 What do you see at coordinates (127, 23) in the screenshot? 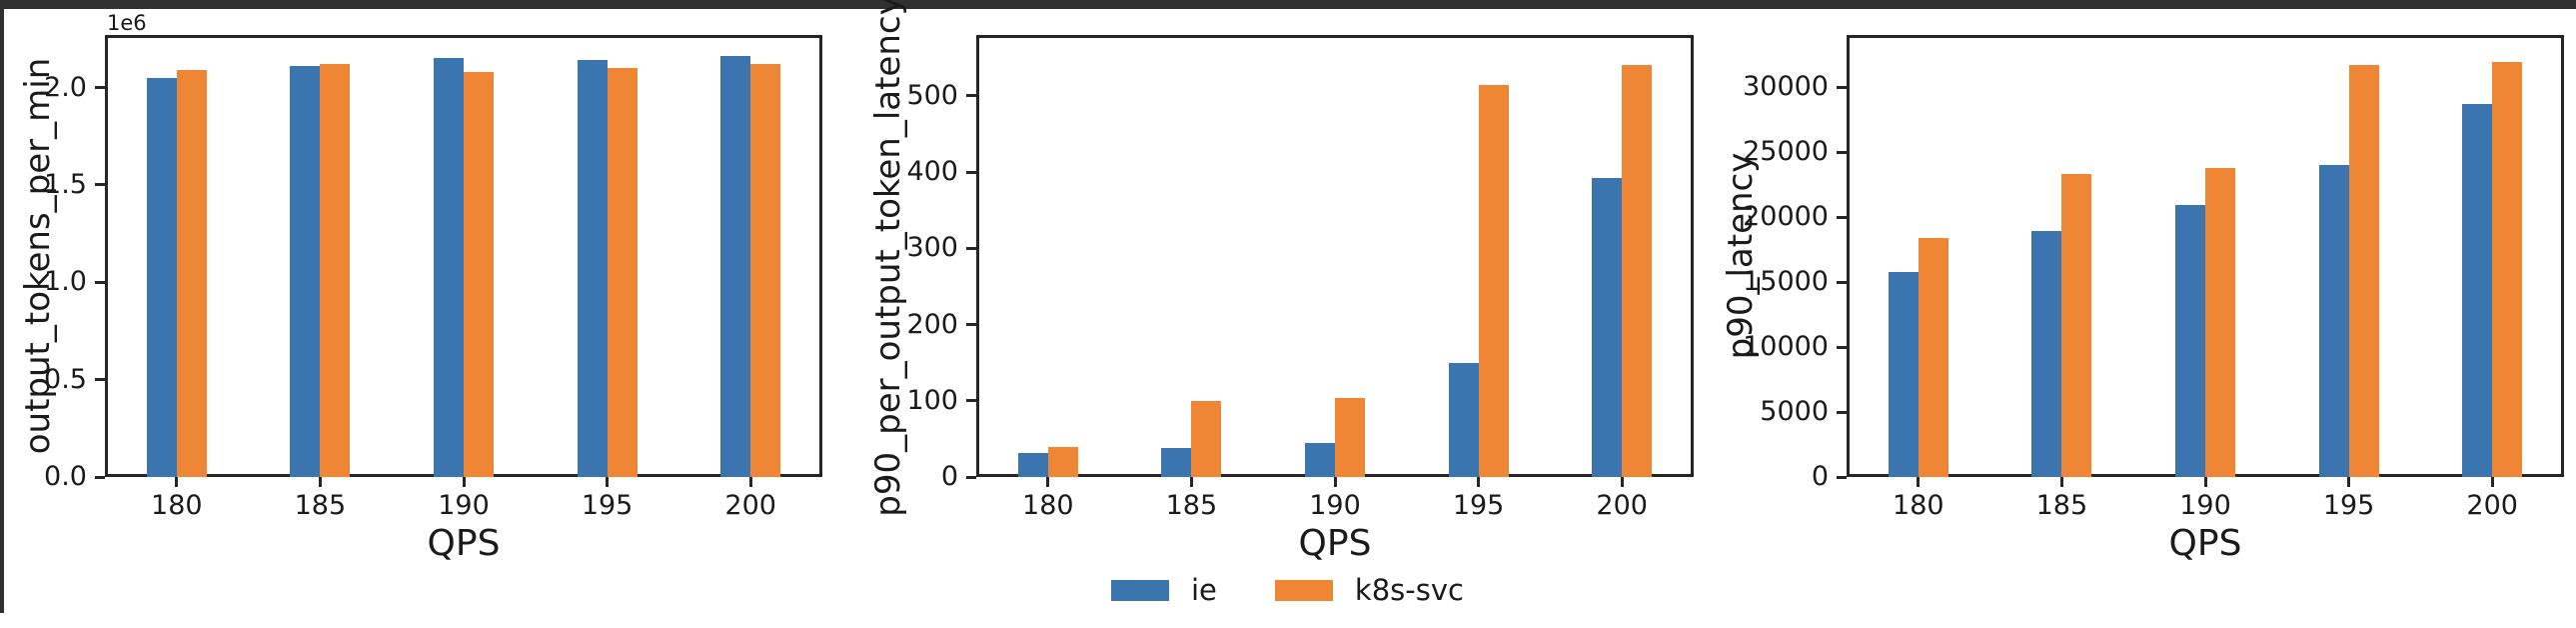
I see `axis-offset-text: 1e6` at bounding box center [127, 23].